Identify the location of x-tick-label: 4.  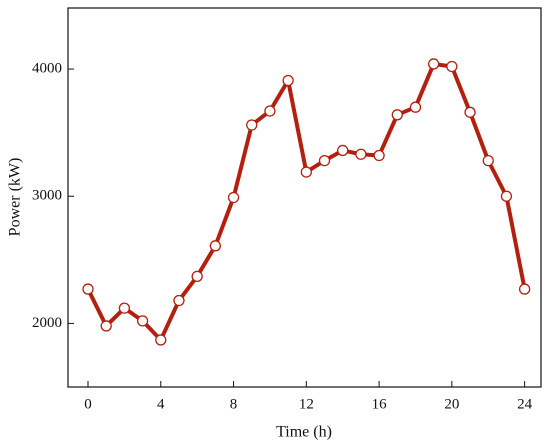
(161, 404).